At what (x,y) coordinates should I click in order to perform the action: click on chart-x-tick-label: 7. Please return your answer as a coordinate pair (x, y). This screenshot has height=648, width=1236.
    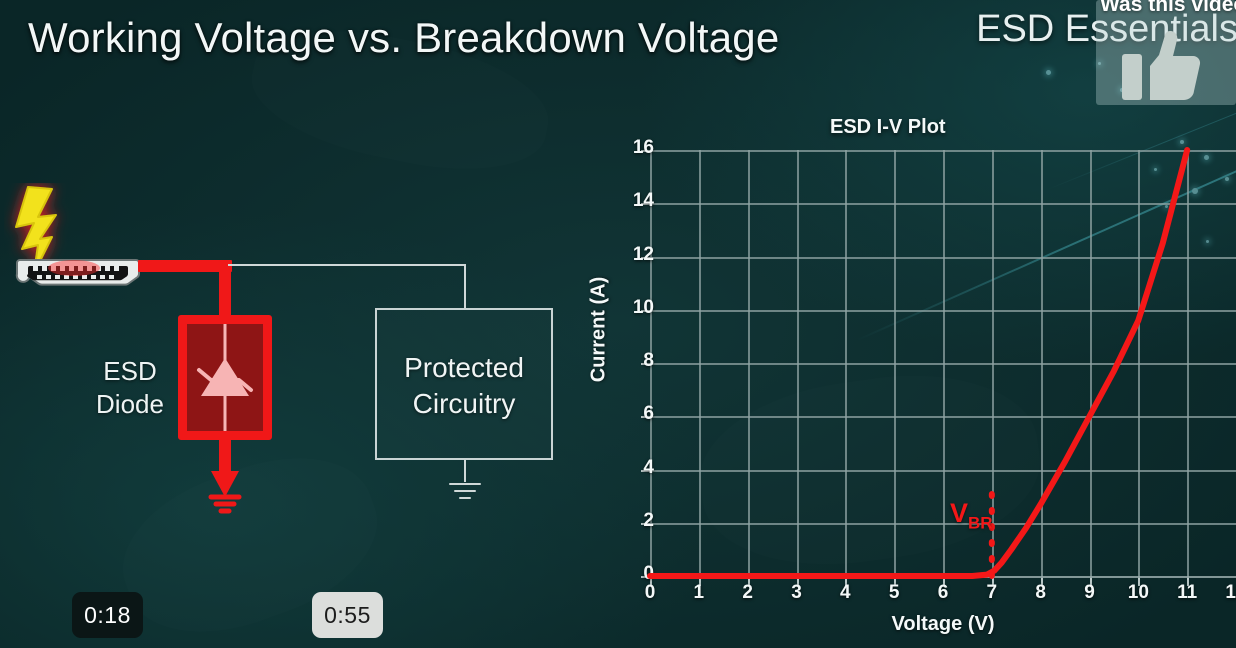
    Looking at the image, I should click on (992, 592).